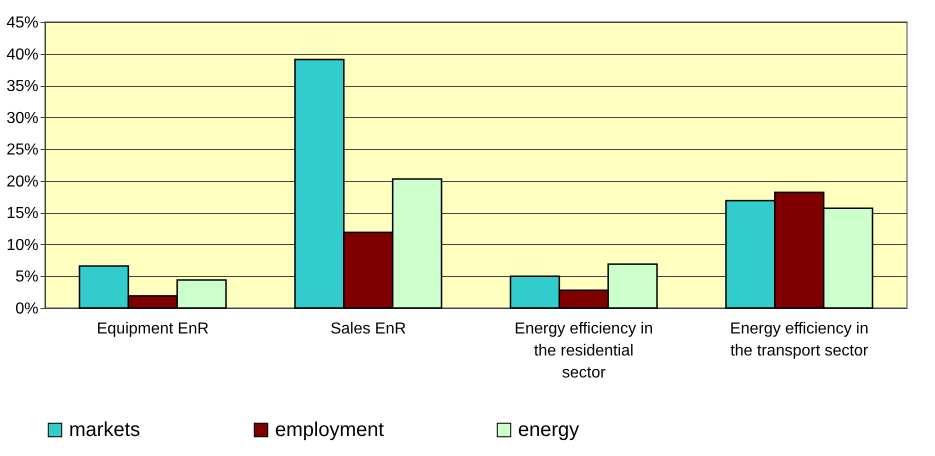 Image resolution: width=935 pixels, height=456 pixels. What do you see at coordinates (368, 329) in the screenshot?
I see `x-tick-label: Sales EnR` at bounding box center [368, 329].